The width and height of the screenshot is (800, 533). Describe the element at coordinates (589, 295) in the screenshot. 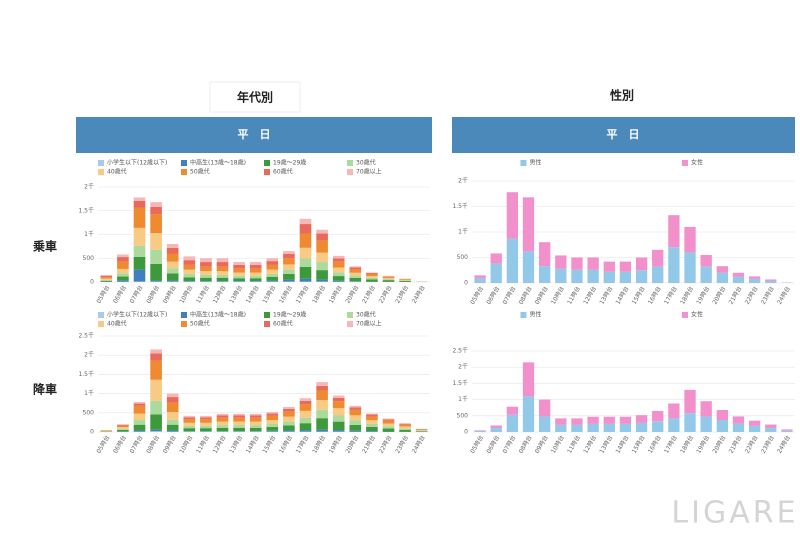

I see `x-tick-label: 12時台` at that location.